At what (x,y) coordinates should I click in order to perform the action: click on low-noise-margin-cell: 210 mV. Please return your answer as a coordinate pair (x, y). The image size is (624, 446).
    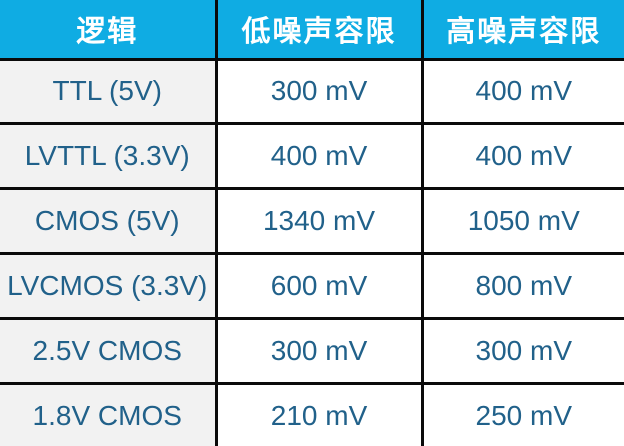
    Looking at the image, I should click on (320, 414).